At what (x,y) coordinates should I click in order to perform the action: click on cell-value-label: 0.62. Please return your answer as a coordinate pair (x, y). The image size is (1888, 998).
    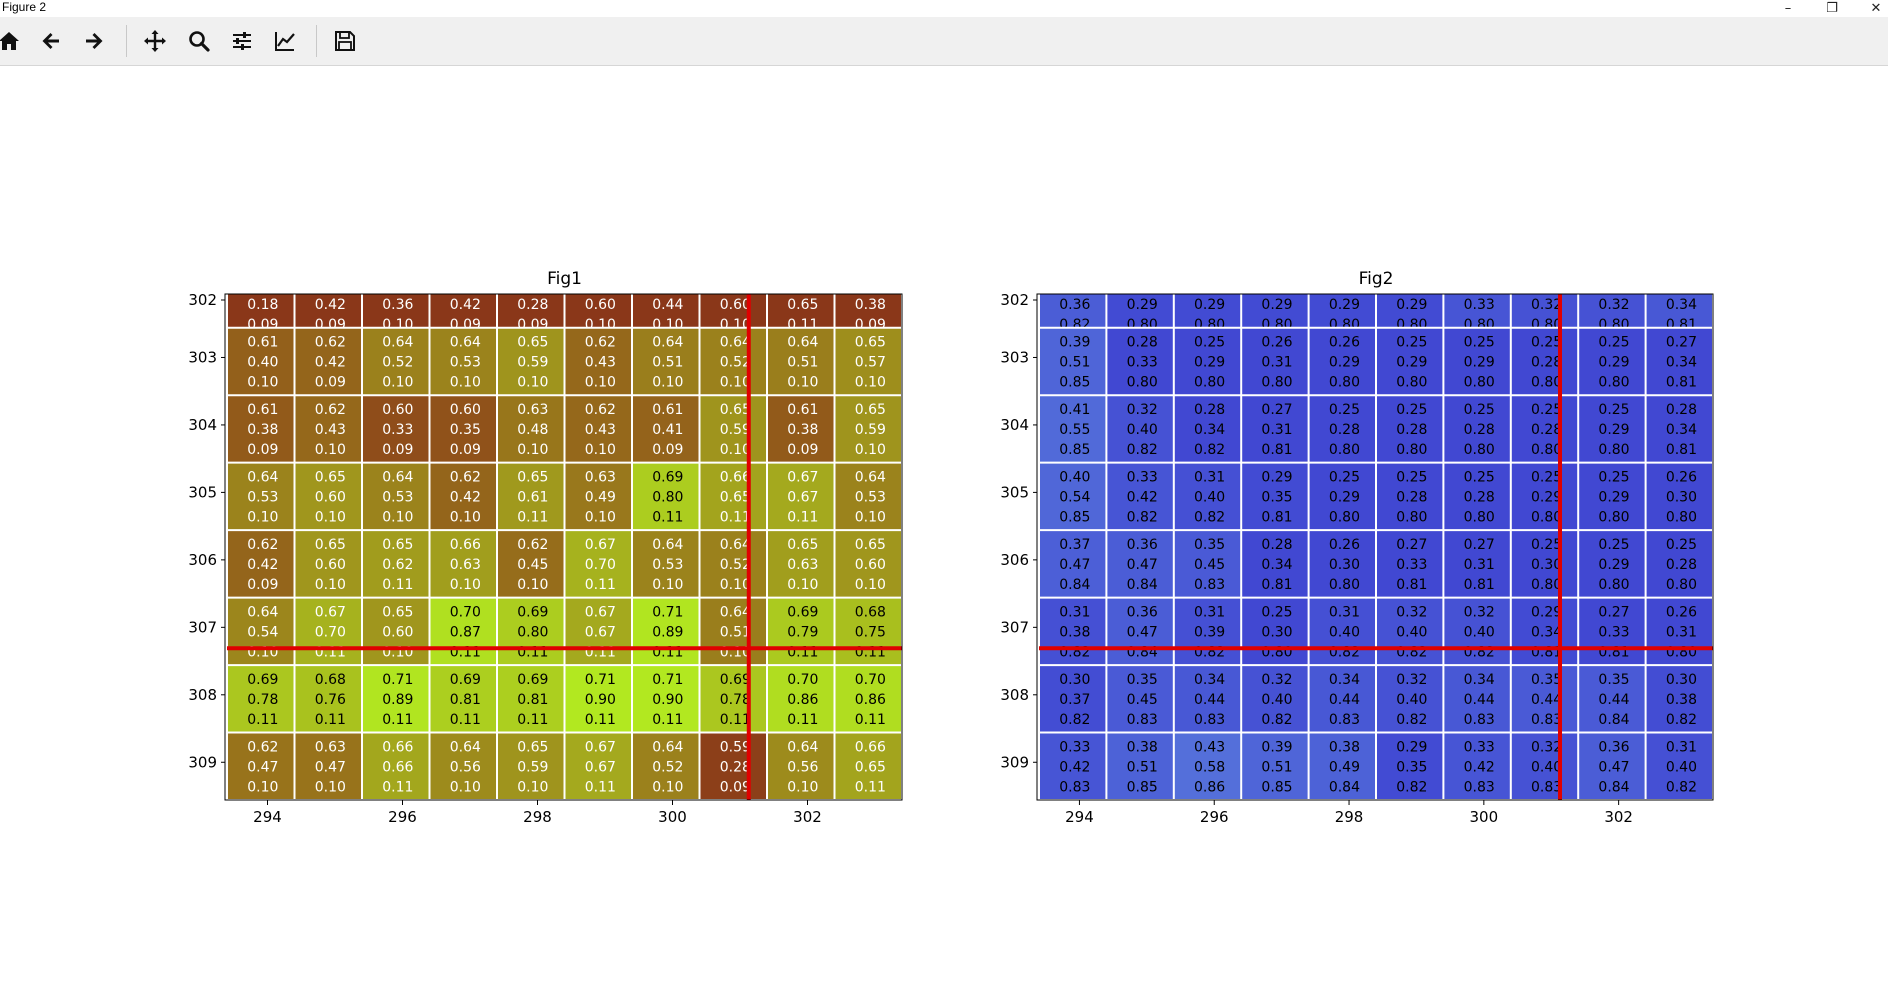
    Looking at the image, I should click on (465, 477).